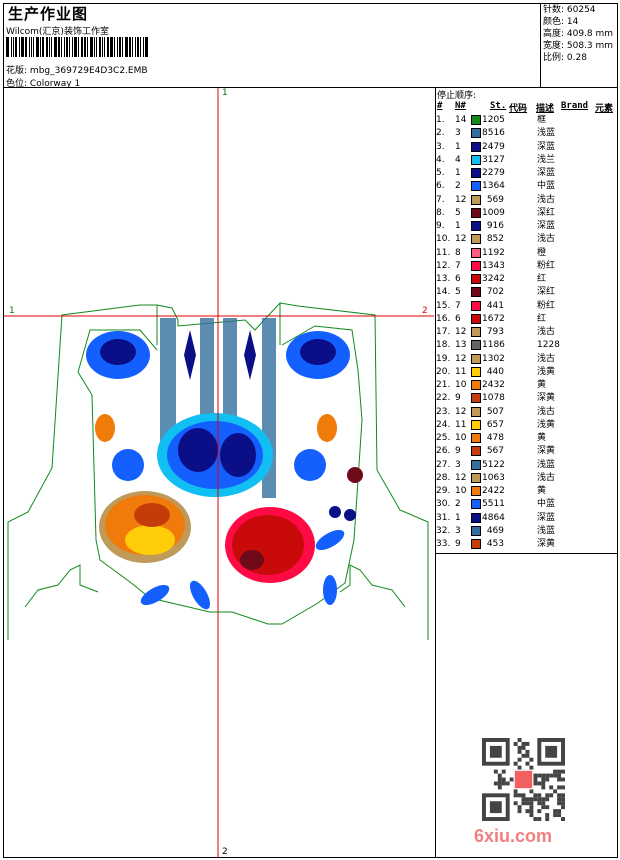 The width and height of the screenshot is (620, 860). What do you see at coordinates (493, 159) in the screenshot?
I see `row-stitches: 3127` at bounding box center [493, 159].